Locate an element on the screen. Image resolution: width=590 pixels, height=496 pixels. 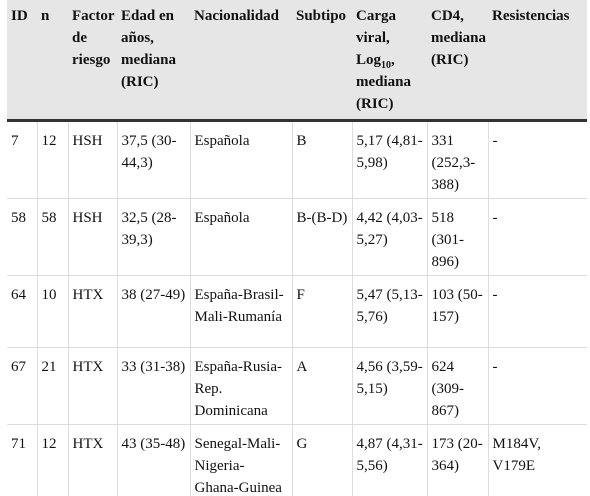
table-cell: 5,17 (4,81-5,98) is located at coordinates (389, 159).